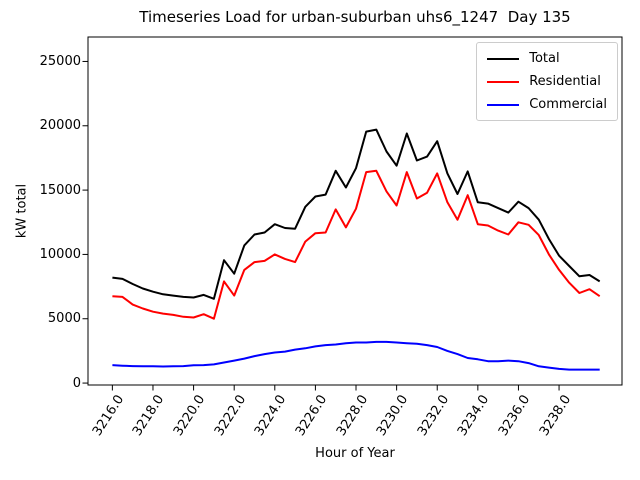 The width and height of the screenshot is (640, 480). I want to click on legend-item-commercial: Commercial, so click(547, 104).